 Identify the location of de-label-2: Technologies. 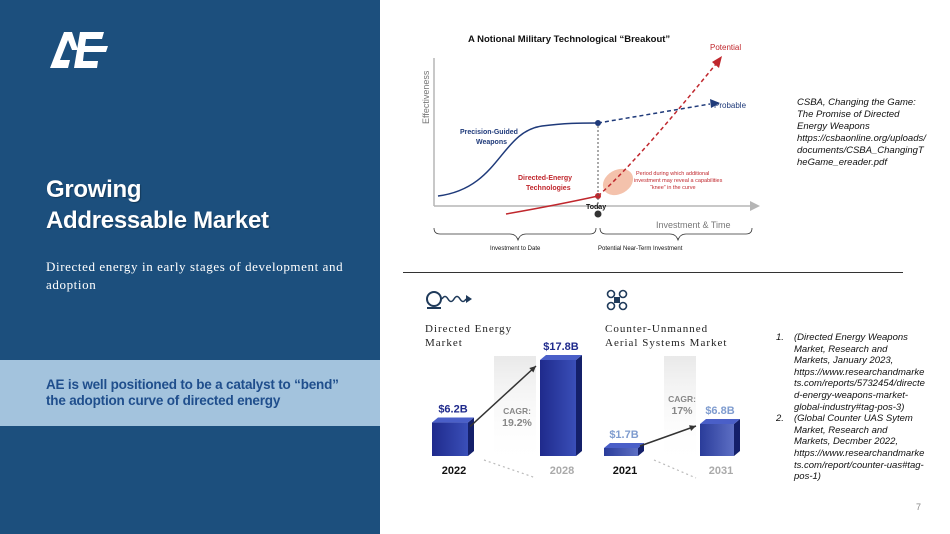
(548, 188).